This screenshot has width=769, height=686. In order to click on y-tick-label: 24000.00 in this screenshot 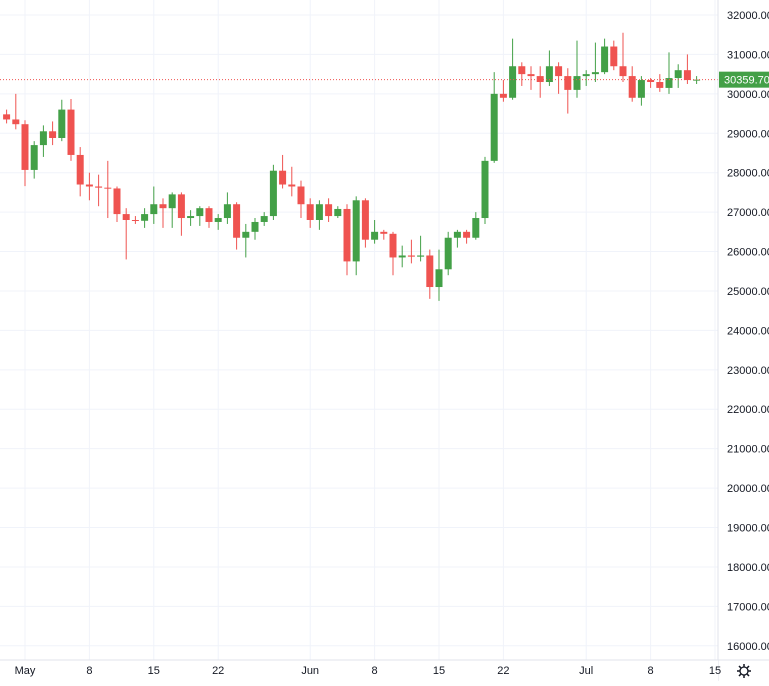, I will do `click(748, 331)`.